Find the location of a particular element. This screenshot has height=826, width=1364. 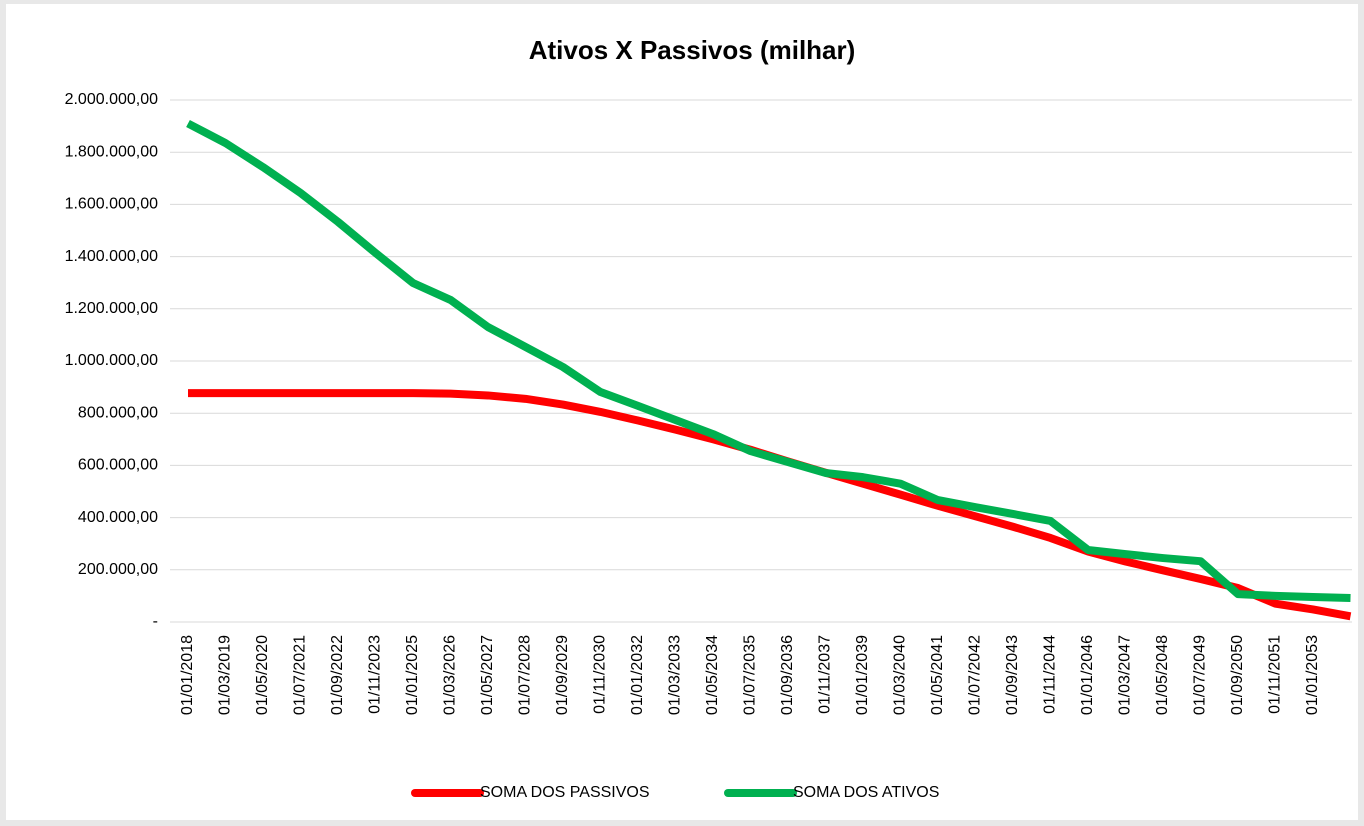

chart-title: Ativos X Passivos (milhar) is located at coordinates (692, 50).